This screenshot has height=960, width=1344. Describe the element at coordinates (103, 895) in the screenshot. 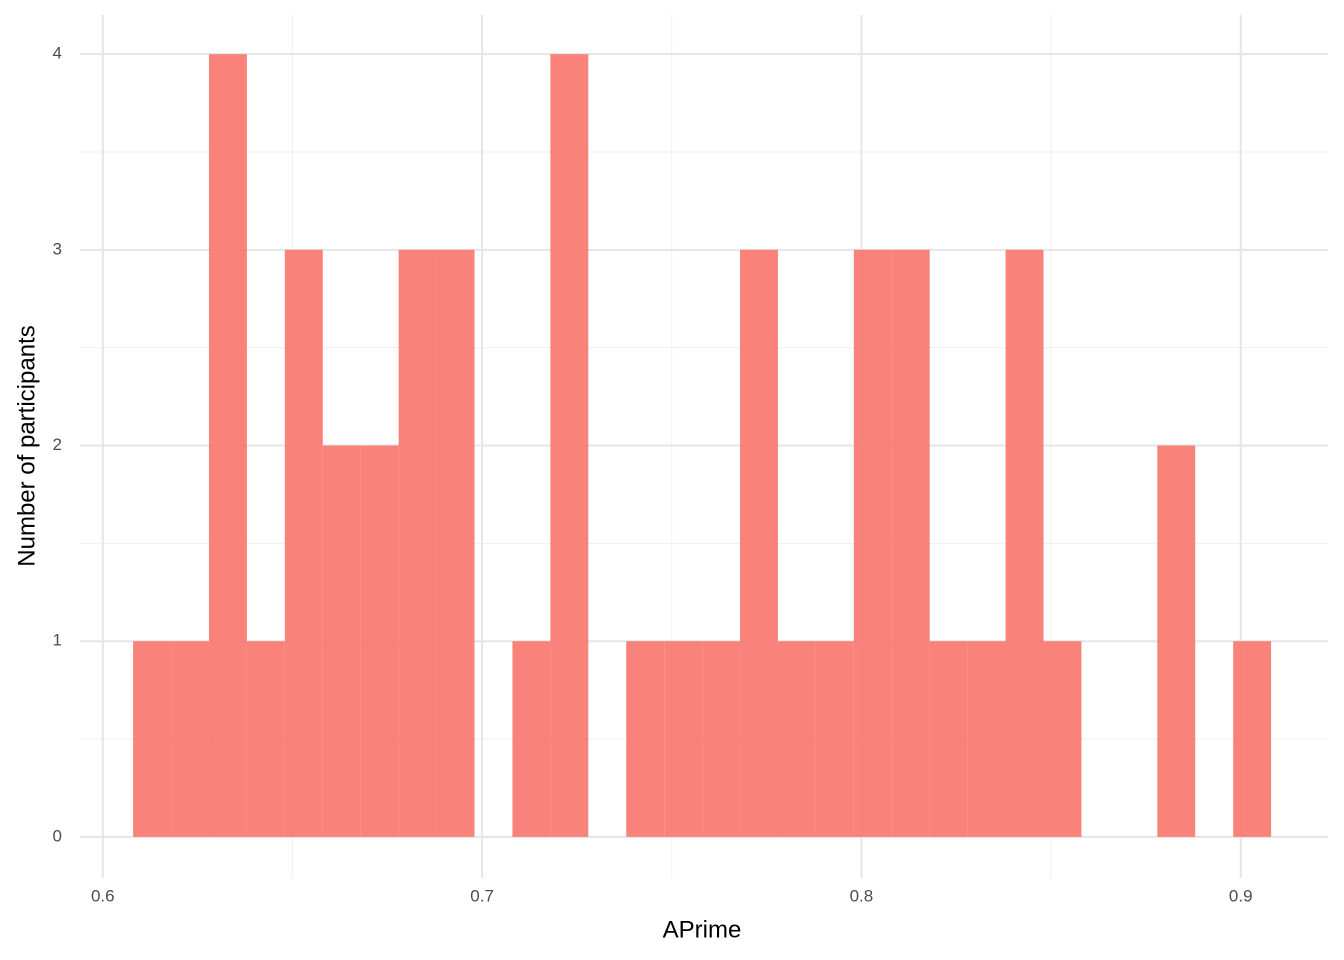

I see `x-tick-label: 0.6` at that location.